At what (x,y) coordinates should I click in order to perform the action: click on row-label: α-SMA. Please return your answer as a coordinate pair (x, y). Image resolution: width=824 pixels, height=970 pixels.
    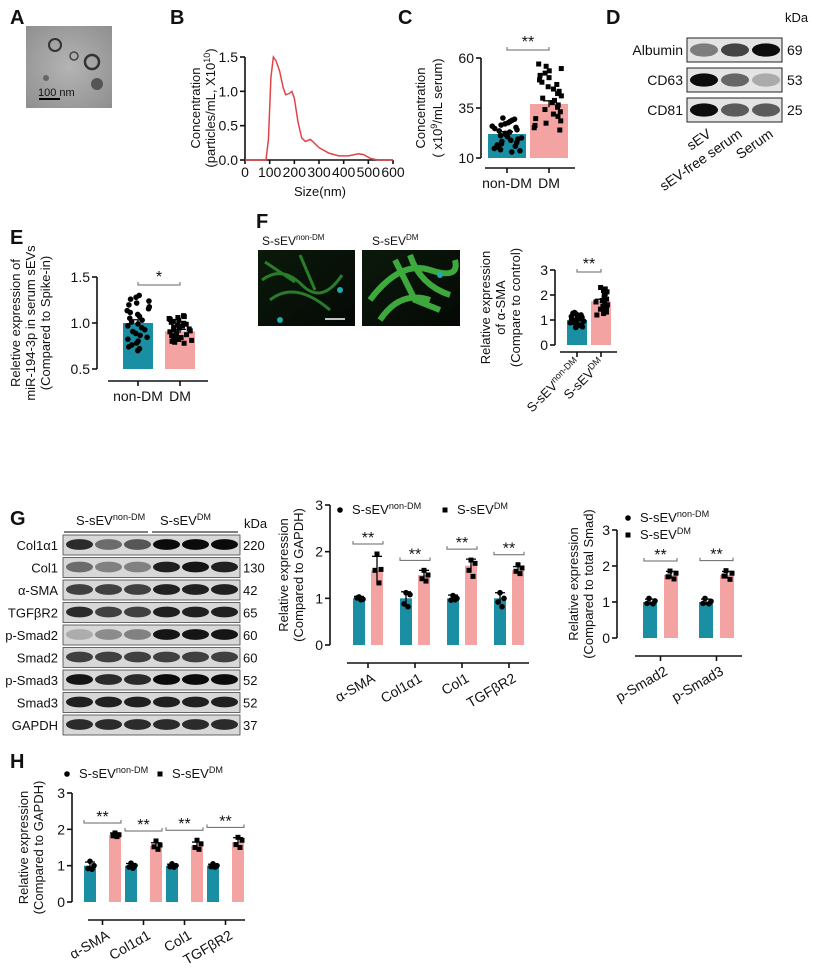
    Looking at the image, I should click on (38, 590).